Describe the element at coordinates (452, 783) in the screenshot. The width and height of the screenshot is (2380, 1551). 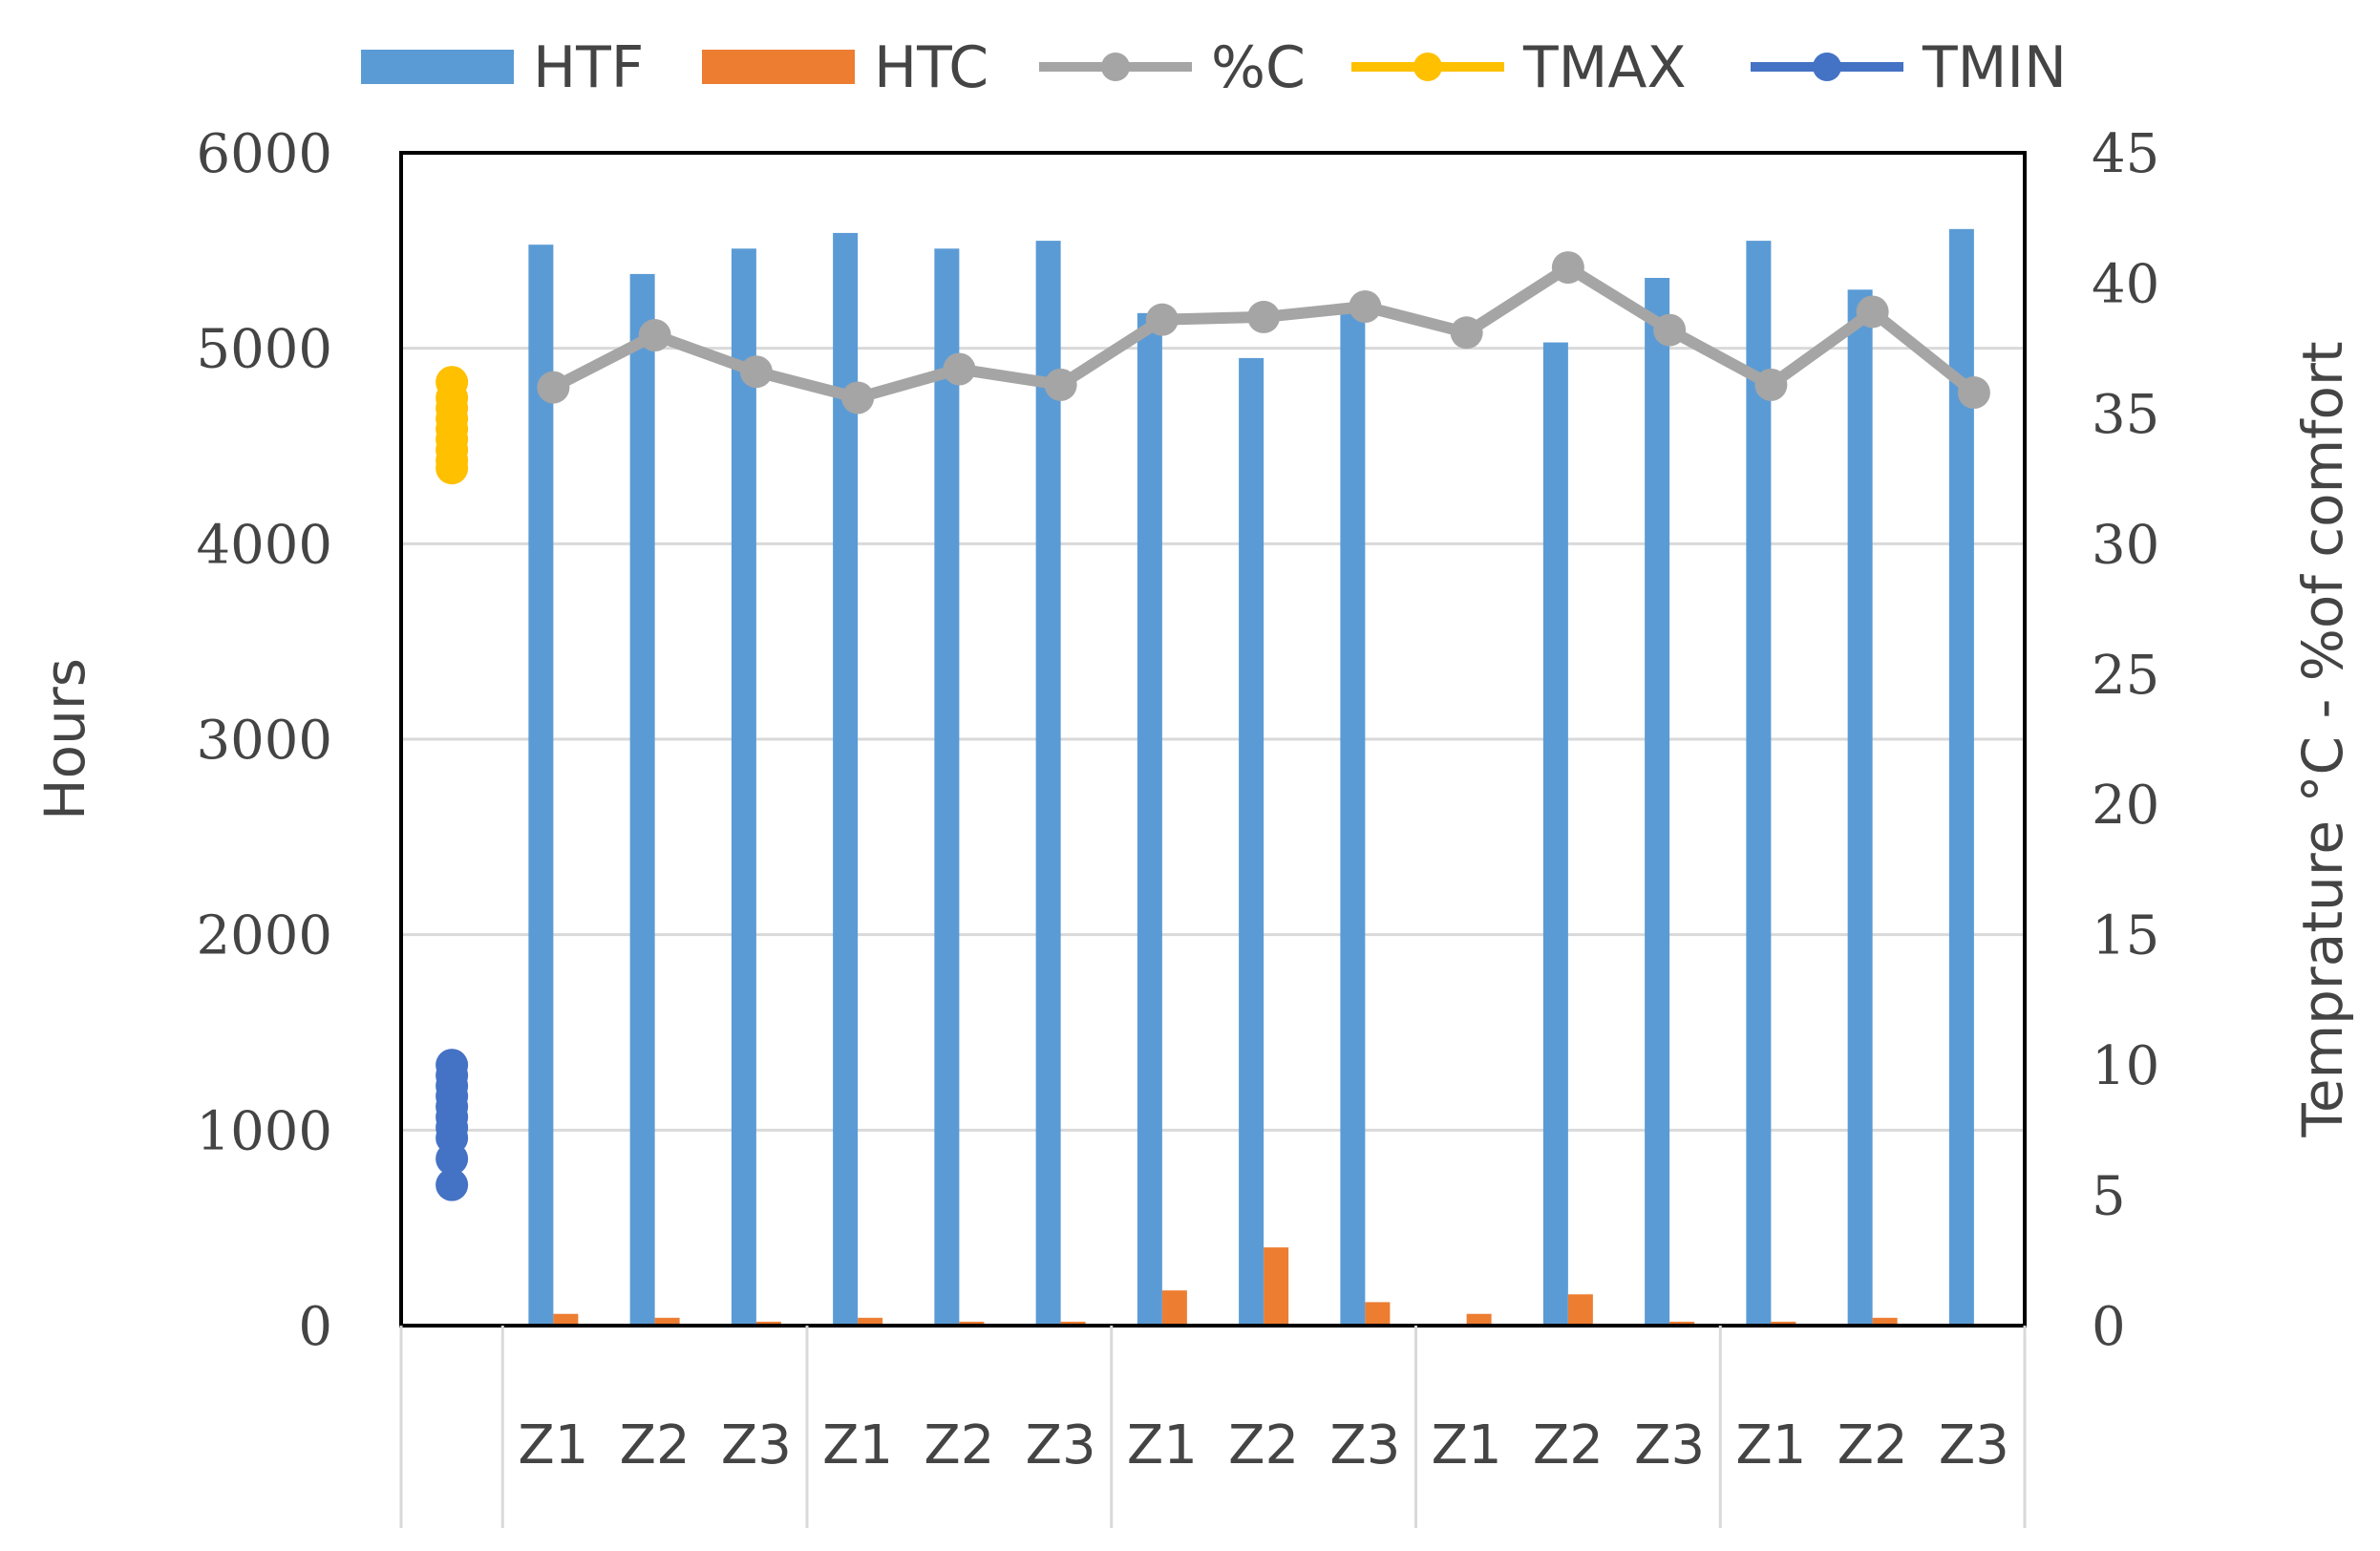
I see `scatter-series` at that location.